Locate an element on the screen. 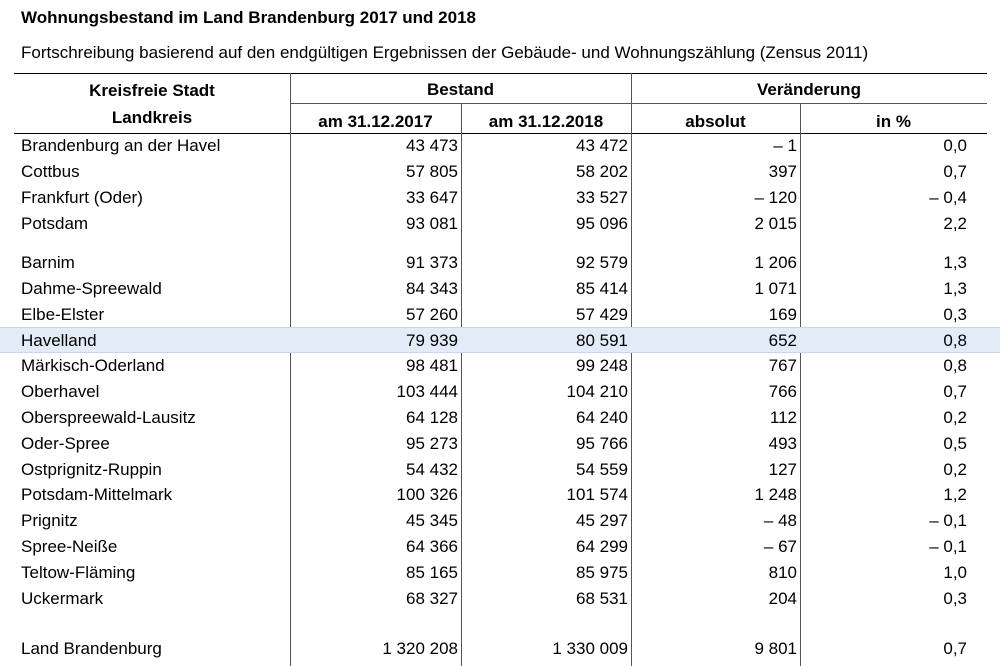 Image resolution: width=1000 pixels, height=666 pixels. change-absolute-cell: – 48 is located at coordinates (780, 520).